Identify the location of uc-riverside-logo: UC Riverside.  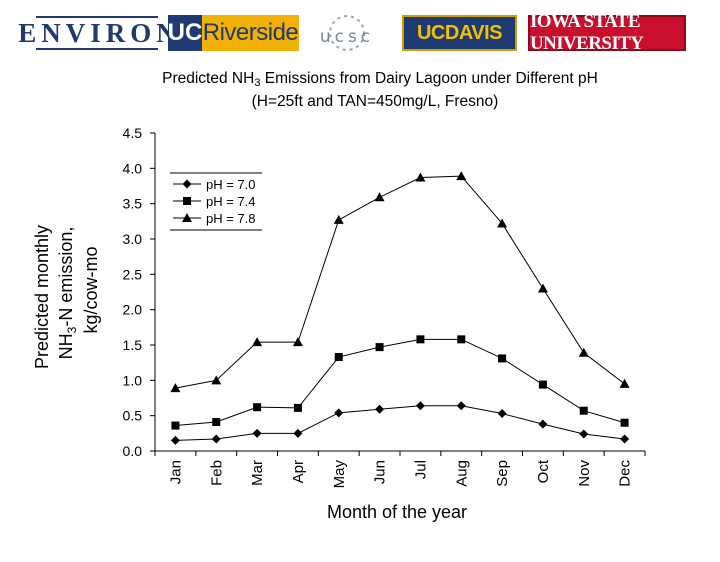
(233, 33).